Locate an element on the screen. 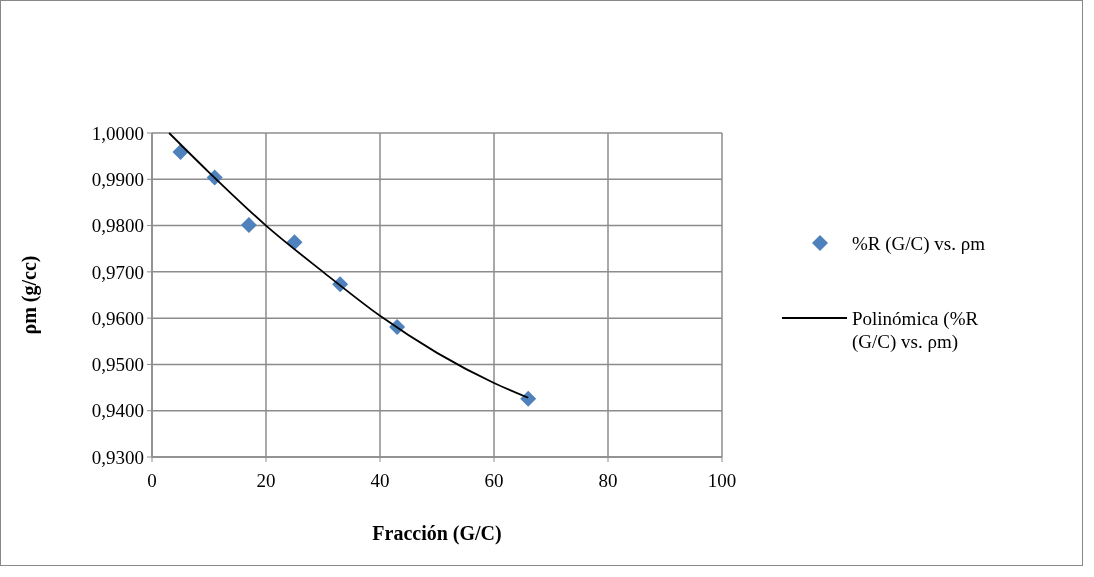 This screenshot has width=1094, height=577. legend-label: Polinómica (%R (G/C) vs. ρm) is located at coordinates (915, 330).